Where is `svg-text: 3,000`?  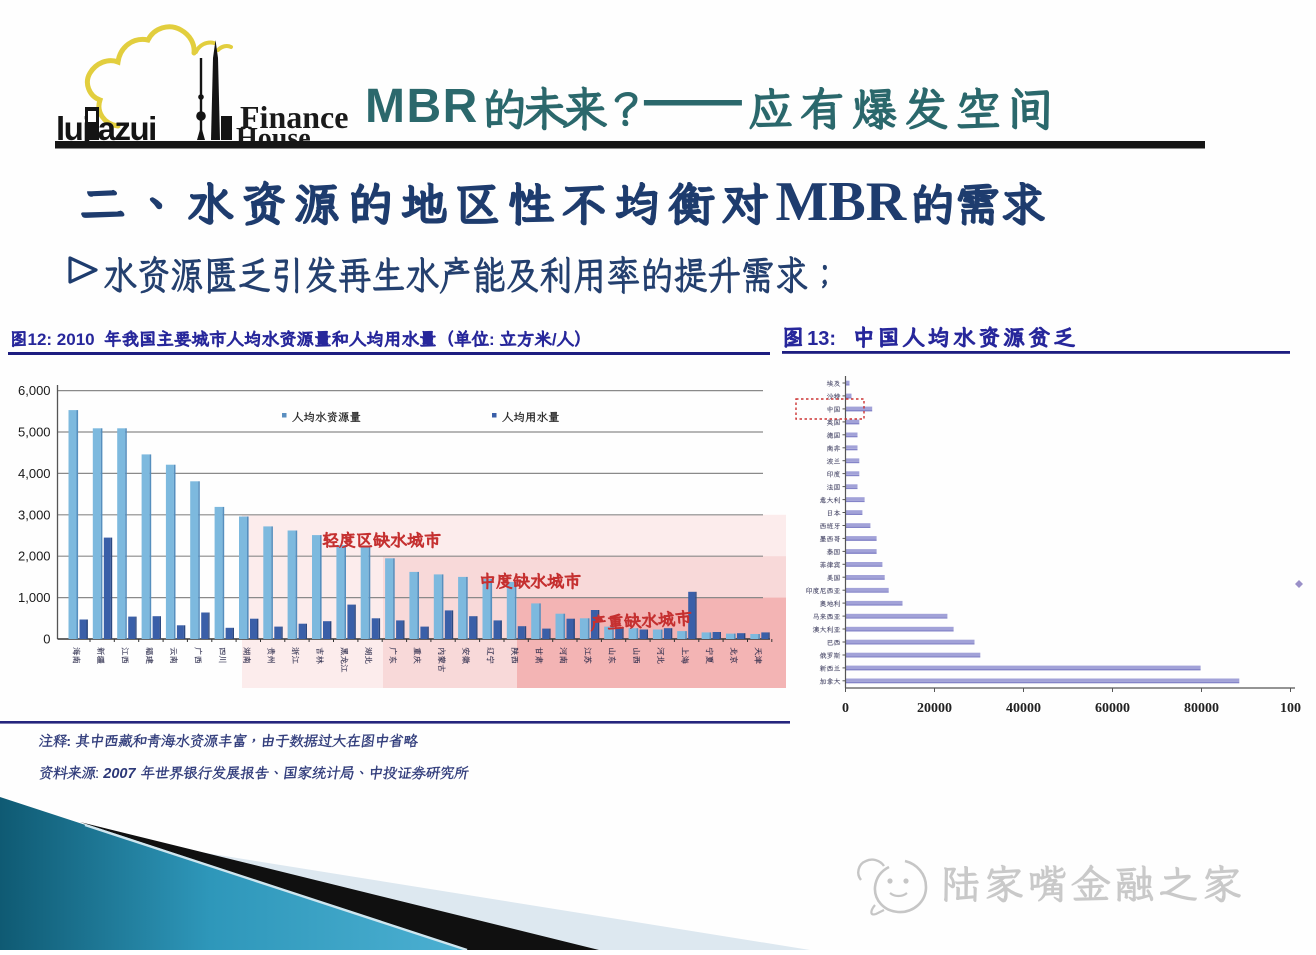
svg-text: 3,000 is located at coordinates (34, 514).